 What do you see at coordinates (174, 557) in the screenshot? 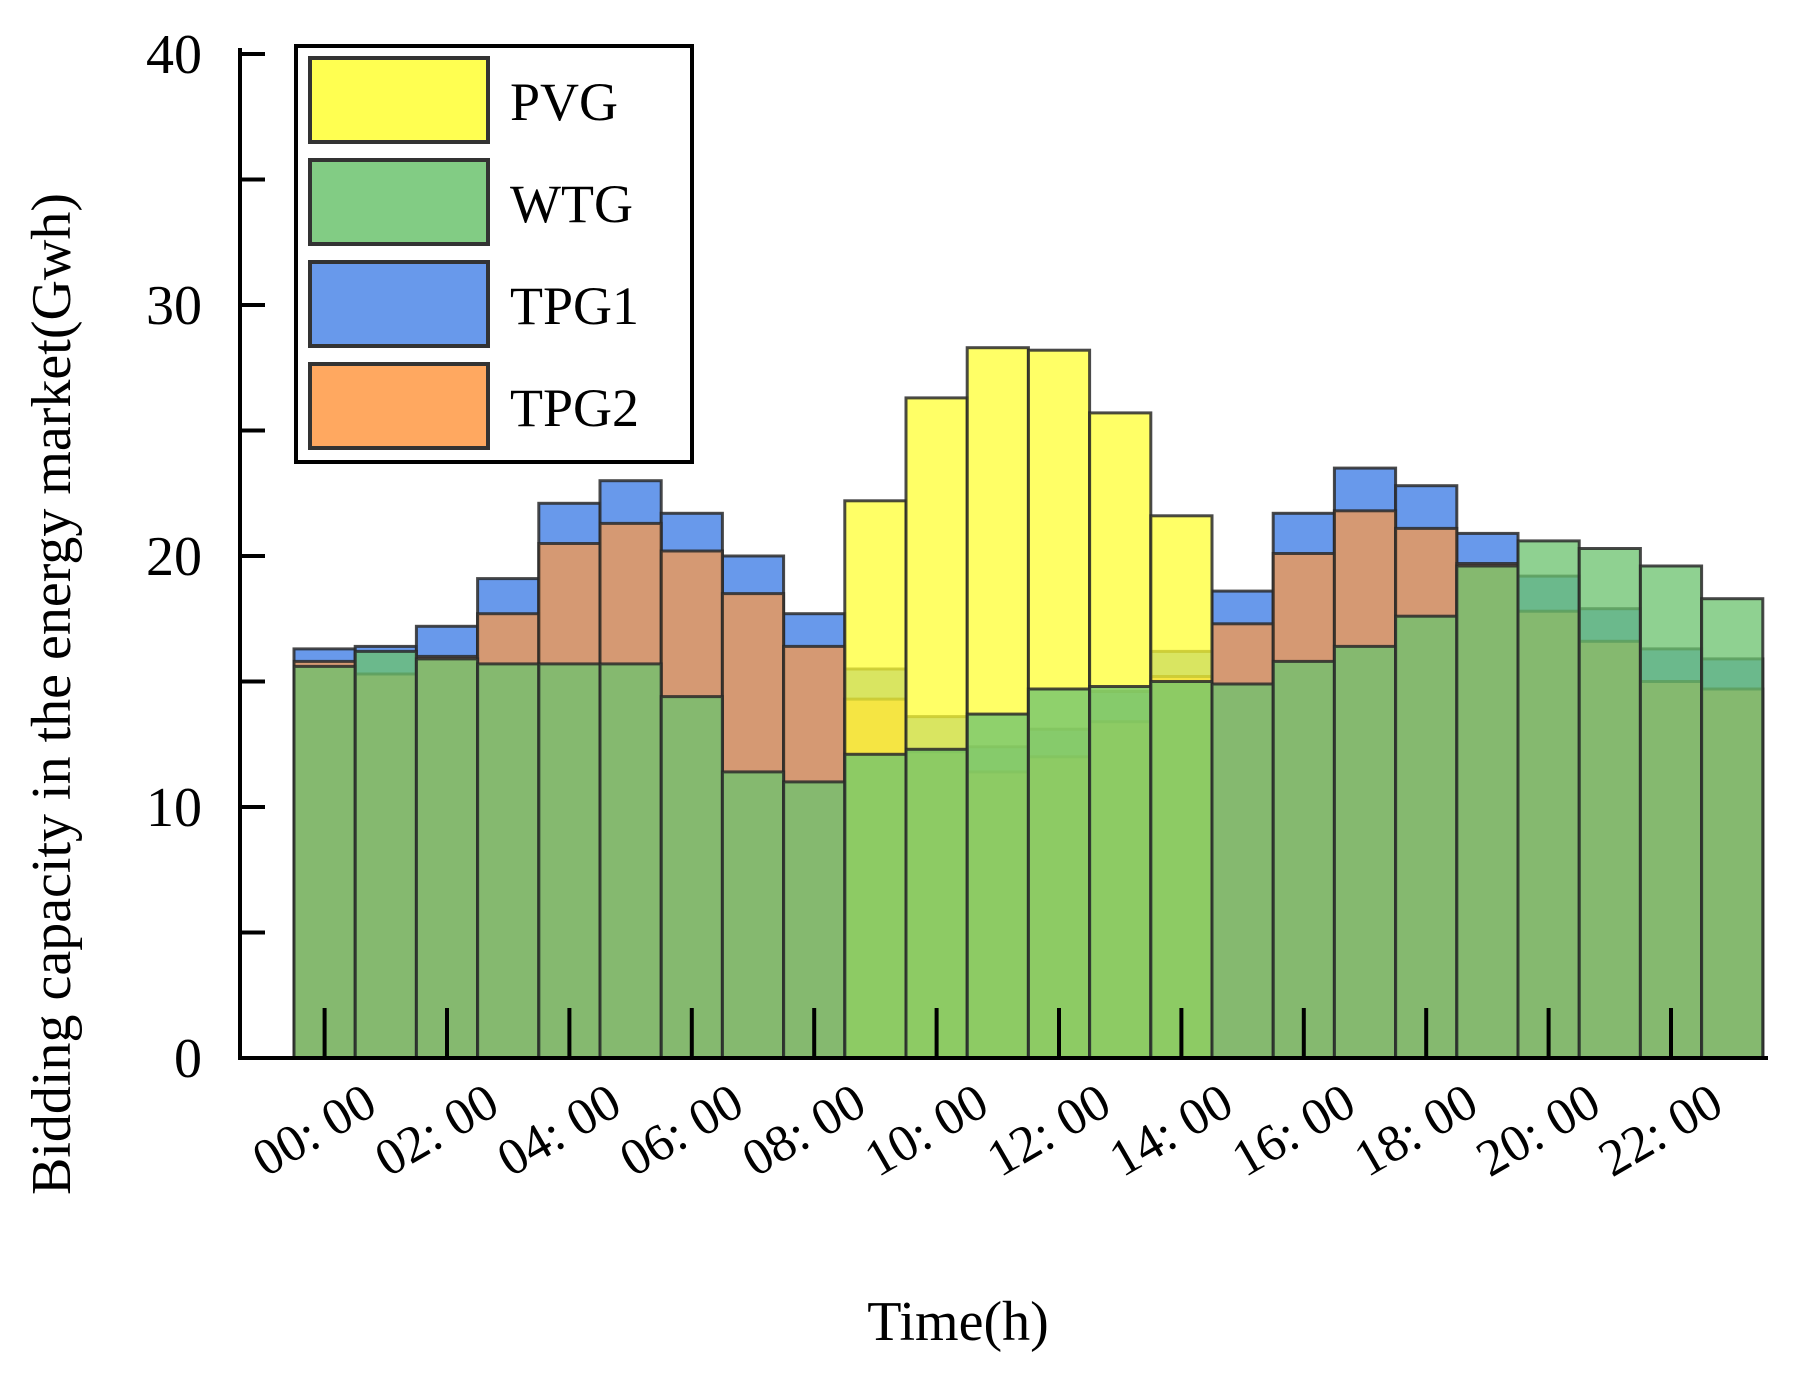
I see `y-tick-label-20: 20` at bounding box center [174, 557].